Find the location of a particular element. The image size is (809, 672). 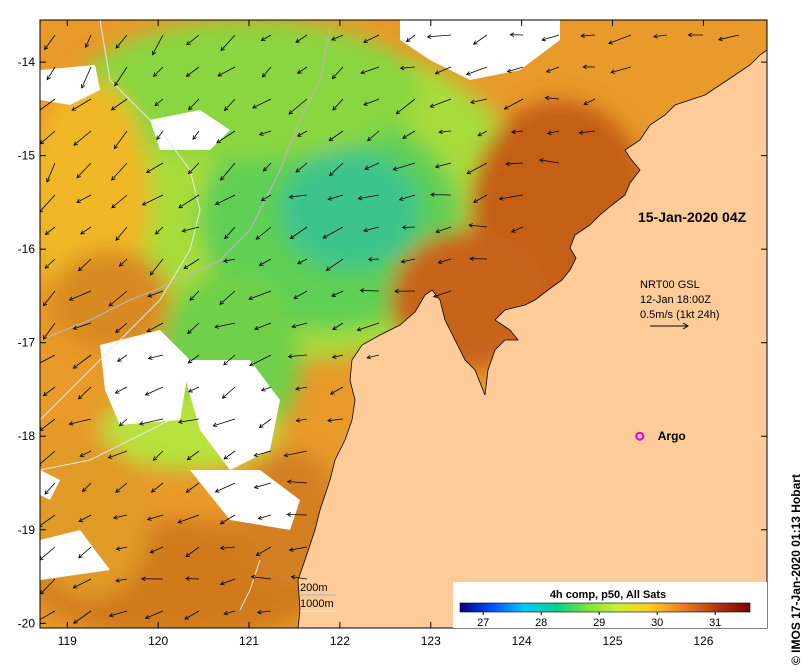

lat-tick-label: -17 is located at coordinates (27, 343).